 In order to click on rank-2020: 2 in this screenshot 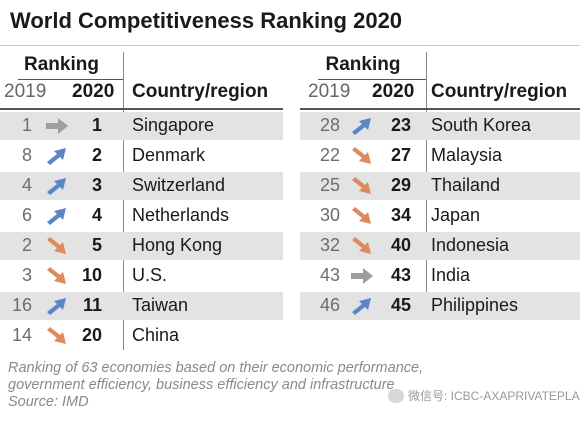, I will do `click(96, 155)`.